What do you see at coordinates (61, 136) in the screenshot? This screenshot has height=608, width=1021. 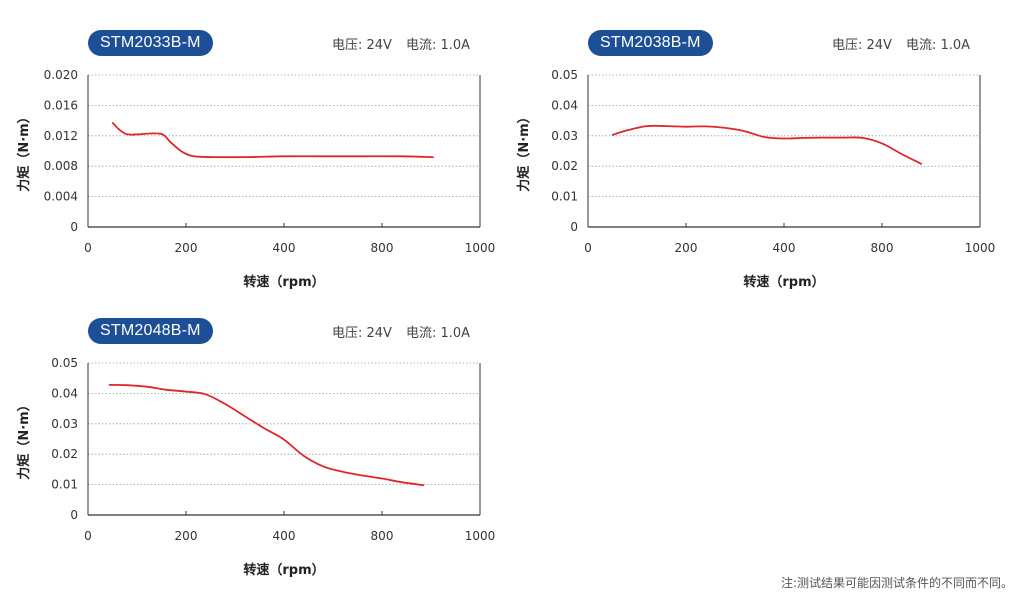 I see `y-tick-label: 0.012` at bounding box center [61, 136].